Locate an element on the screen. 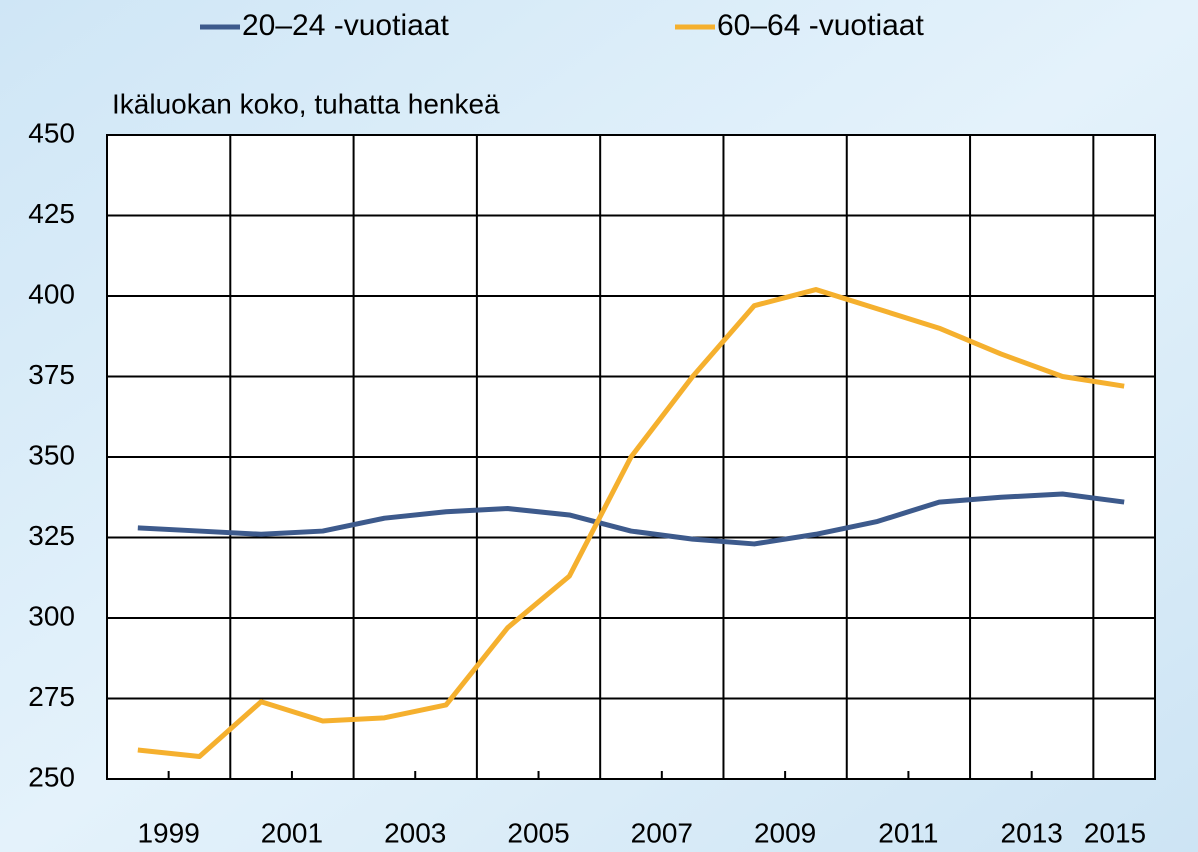 Image resolution: width=1198 pixels, height=852 pixels. legend-label: 20–24 -vuotiaat is located at coordinates (345, 25).